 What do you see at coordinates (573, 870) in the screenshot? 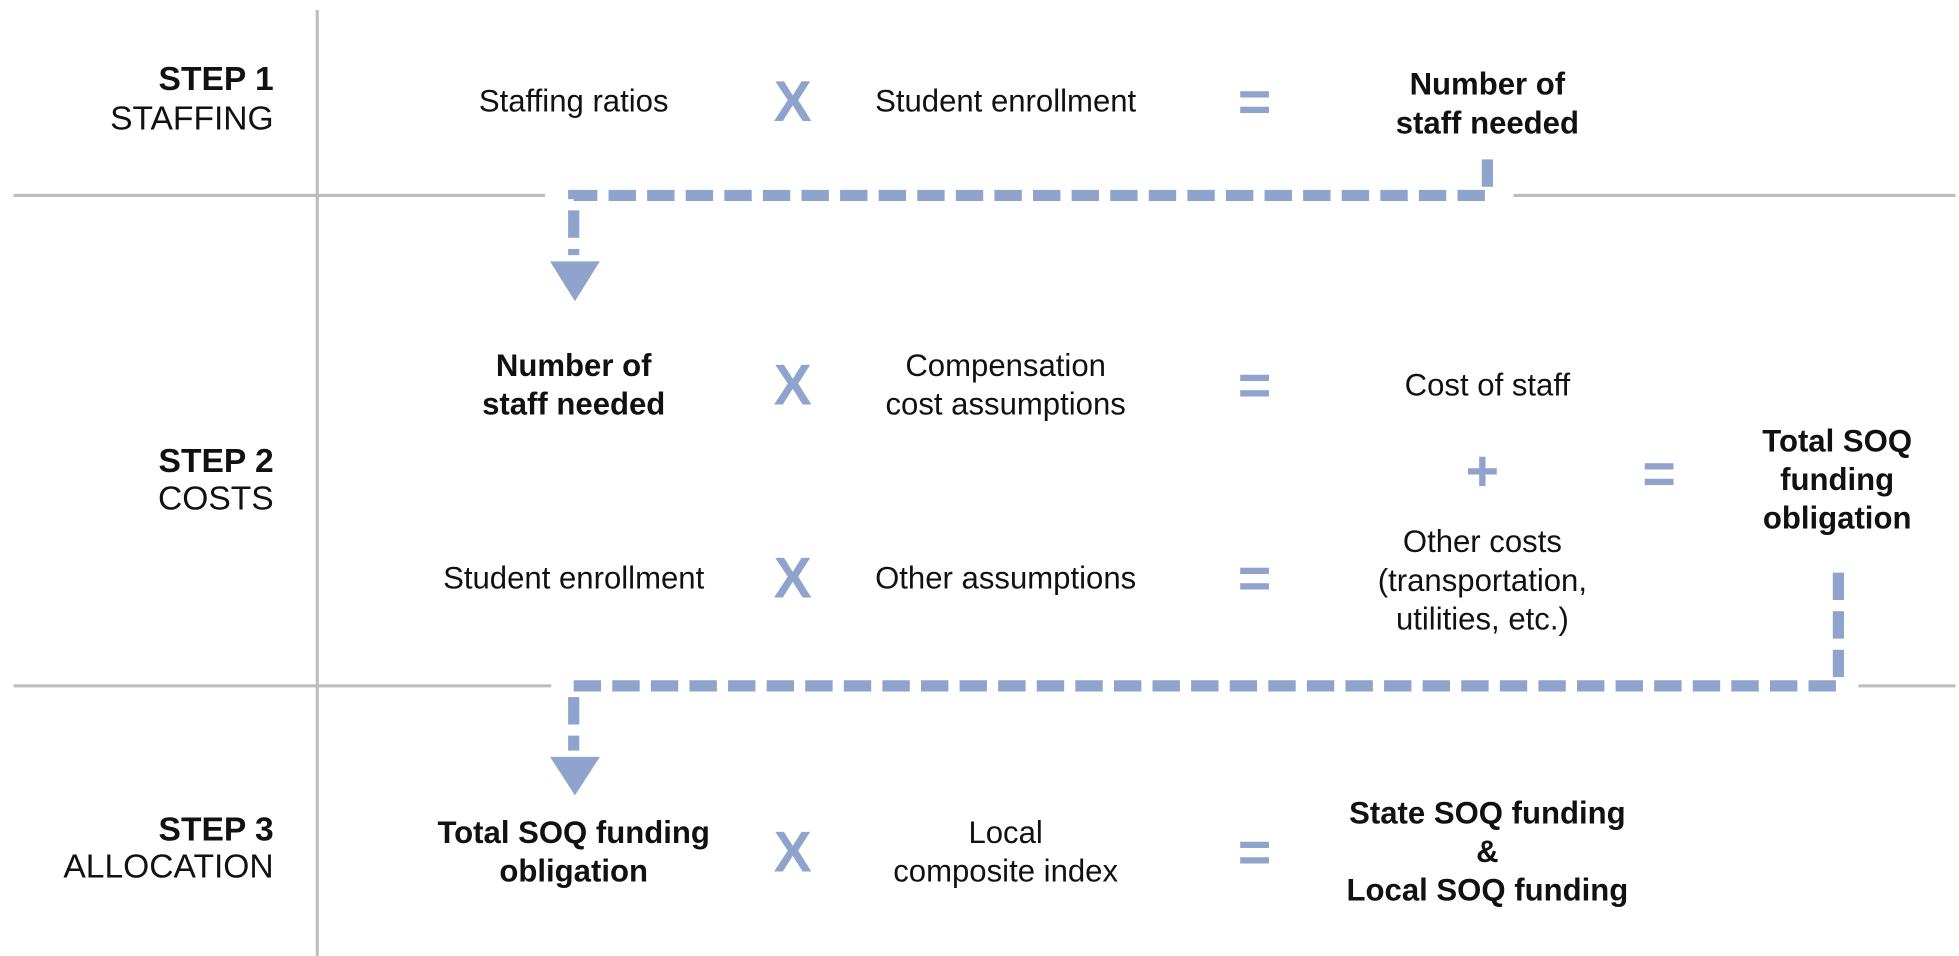
I see `term: obligation` at bounding box center [573, 870].